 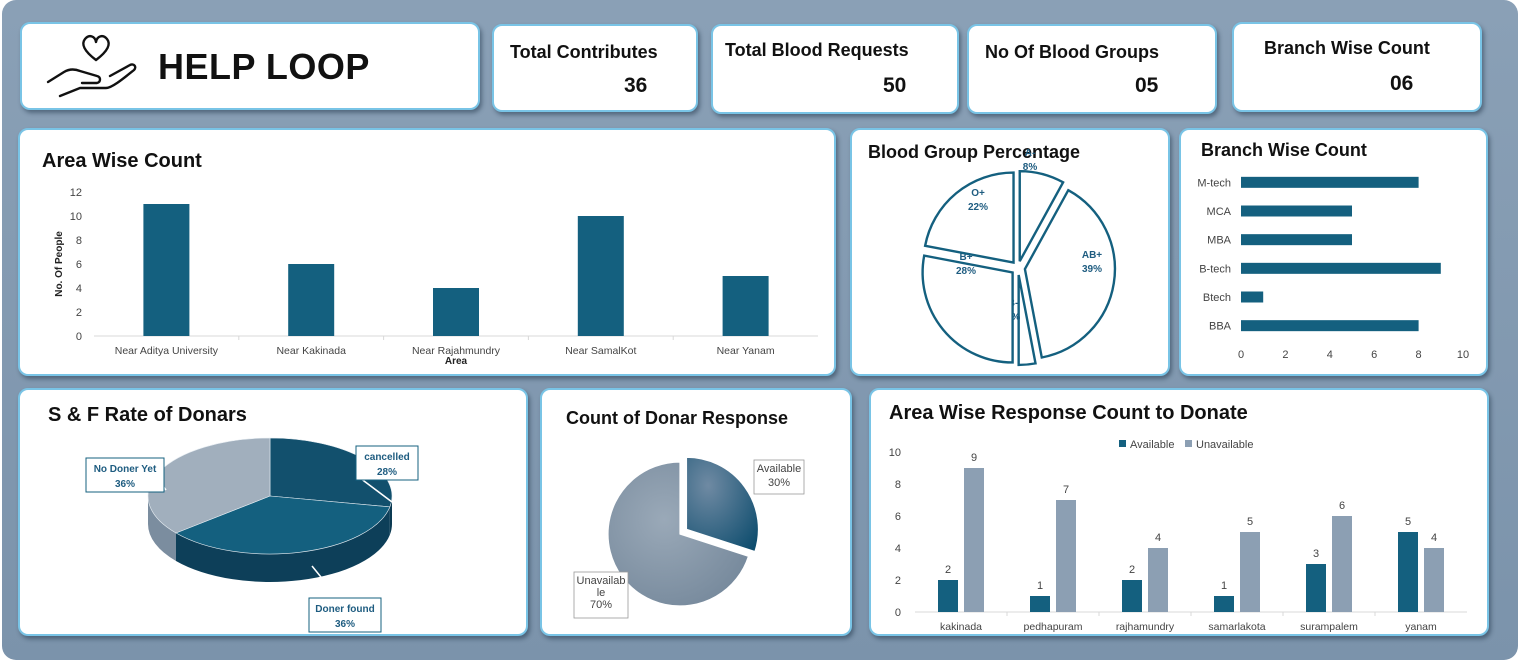 I want to click on slice-label: Doner found 36%, so click(x=344, y=617).